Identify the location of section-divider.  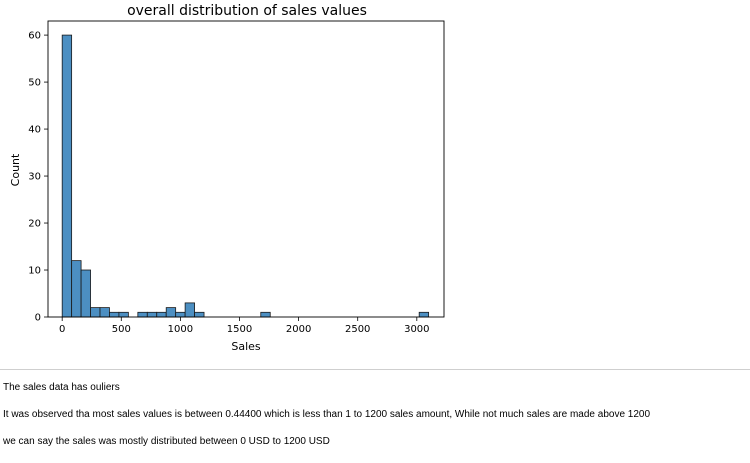
(375, 369).